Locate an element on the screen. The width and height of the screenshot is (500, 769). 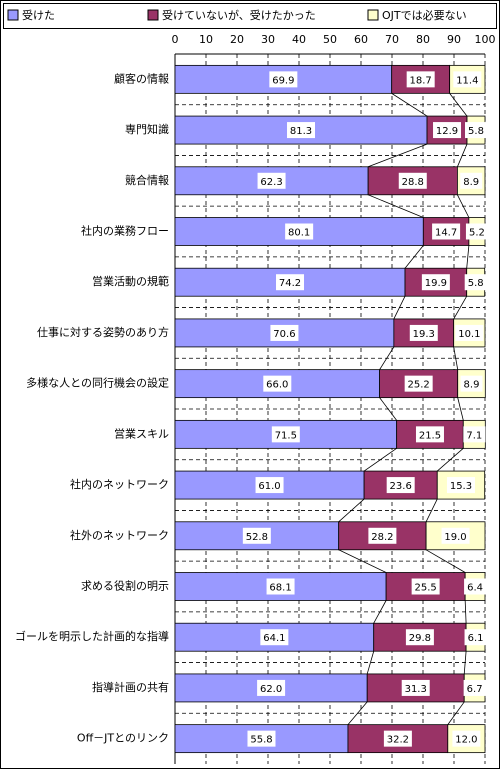
value-label: 7.1 is located at coordinates (474, 435).